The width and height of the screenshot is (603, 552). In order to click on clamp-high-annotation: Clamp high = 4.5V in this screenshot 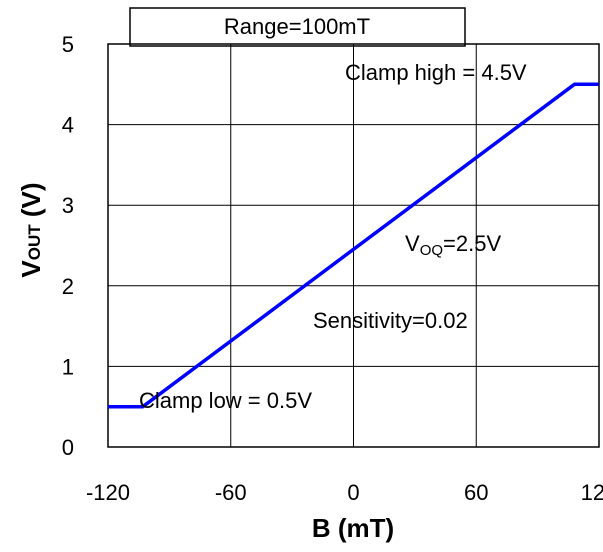, I will do `click(436, 72)`.